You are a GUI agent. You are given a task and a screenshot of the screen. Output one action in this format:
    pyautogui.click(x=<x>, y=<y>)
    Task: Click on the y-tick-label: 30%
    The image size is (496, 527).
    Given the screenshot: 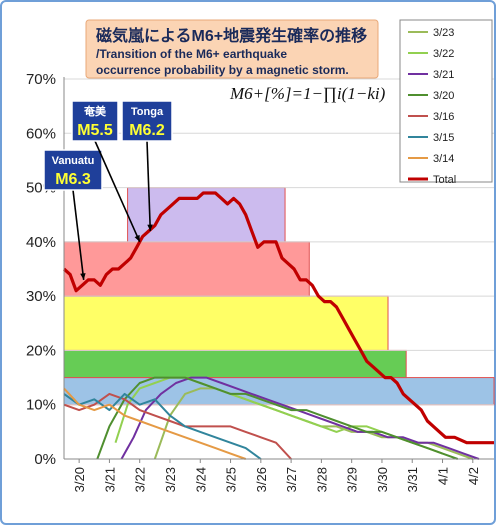 What is the action you would take?
    pyautogui.click(x=41, y=296)
    